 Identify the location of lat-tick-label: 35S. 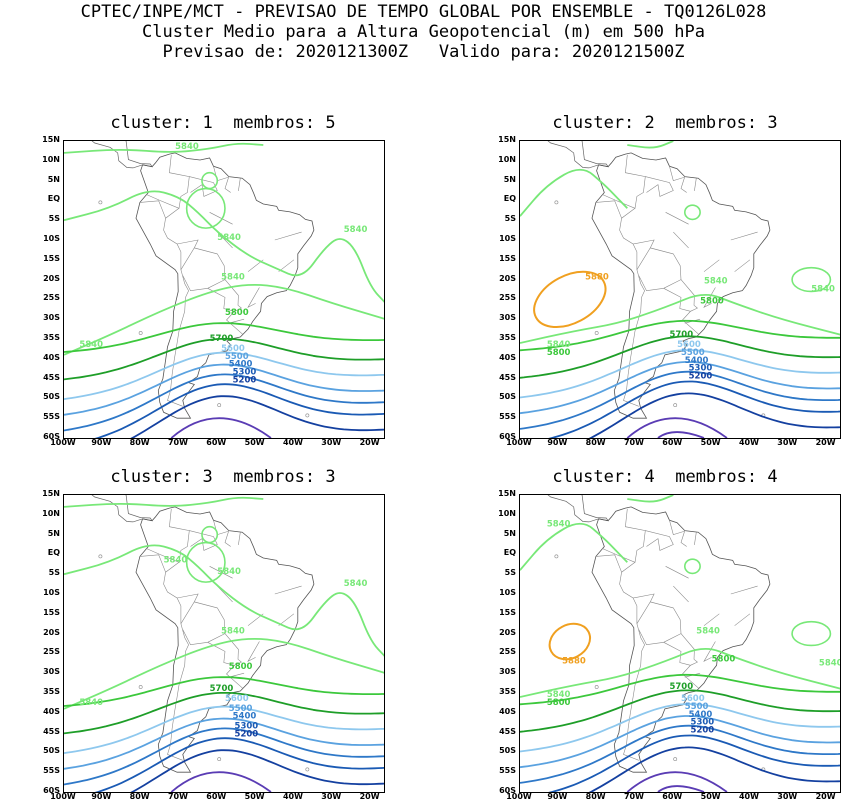
(51, 337).